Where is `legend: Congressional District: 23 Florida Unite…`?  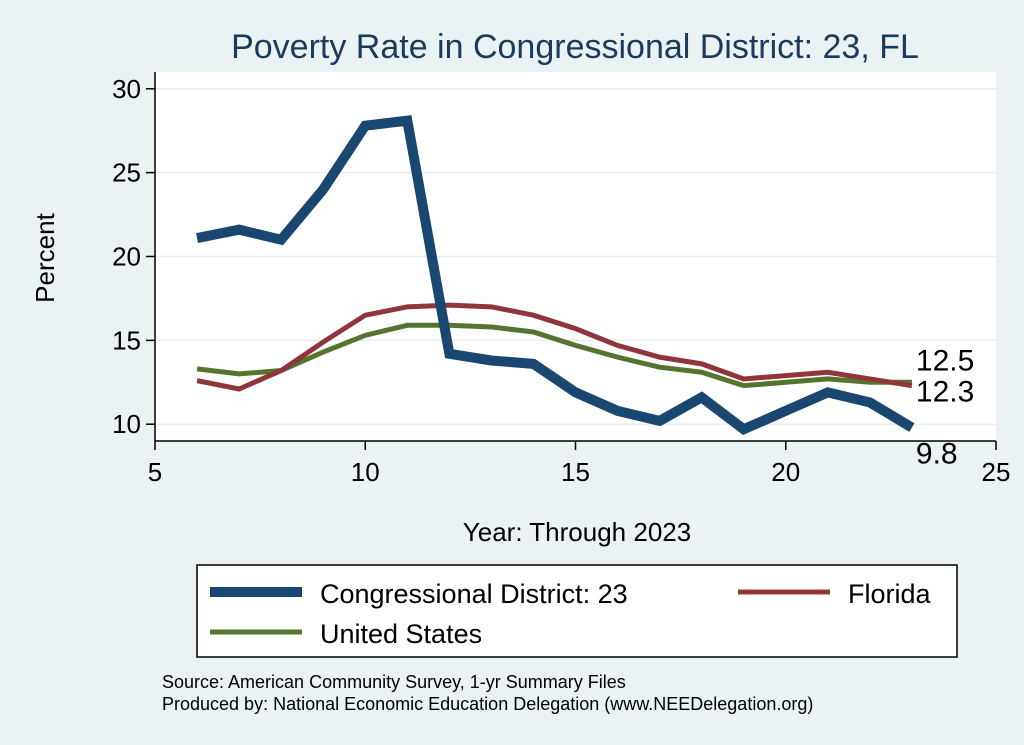 legend: Congressional District: 23 Florida Unite… is located at coordinates (577, 611).